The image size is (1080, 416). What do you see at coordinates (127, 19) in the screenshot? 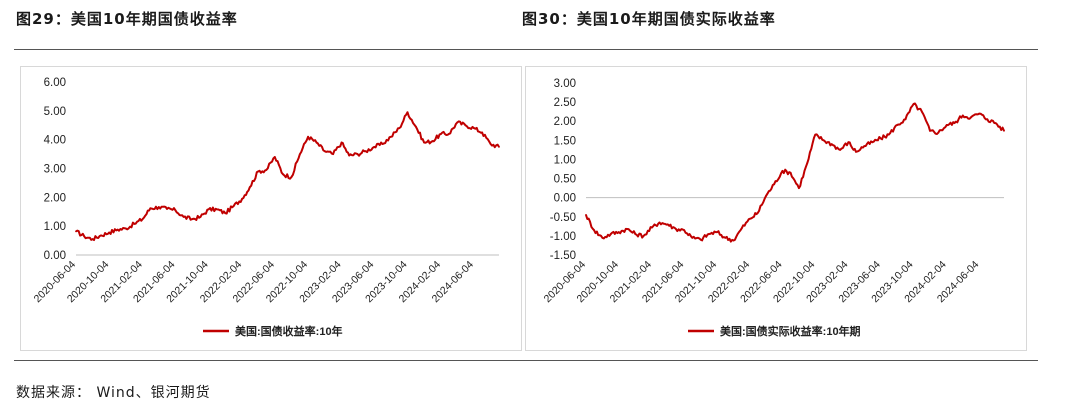
I see `figure-29-title: 图29：美国10年期国债收益率` at bounding box center [127, 19].